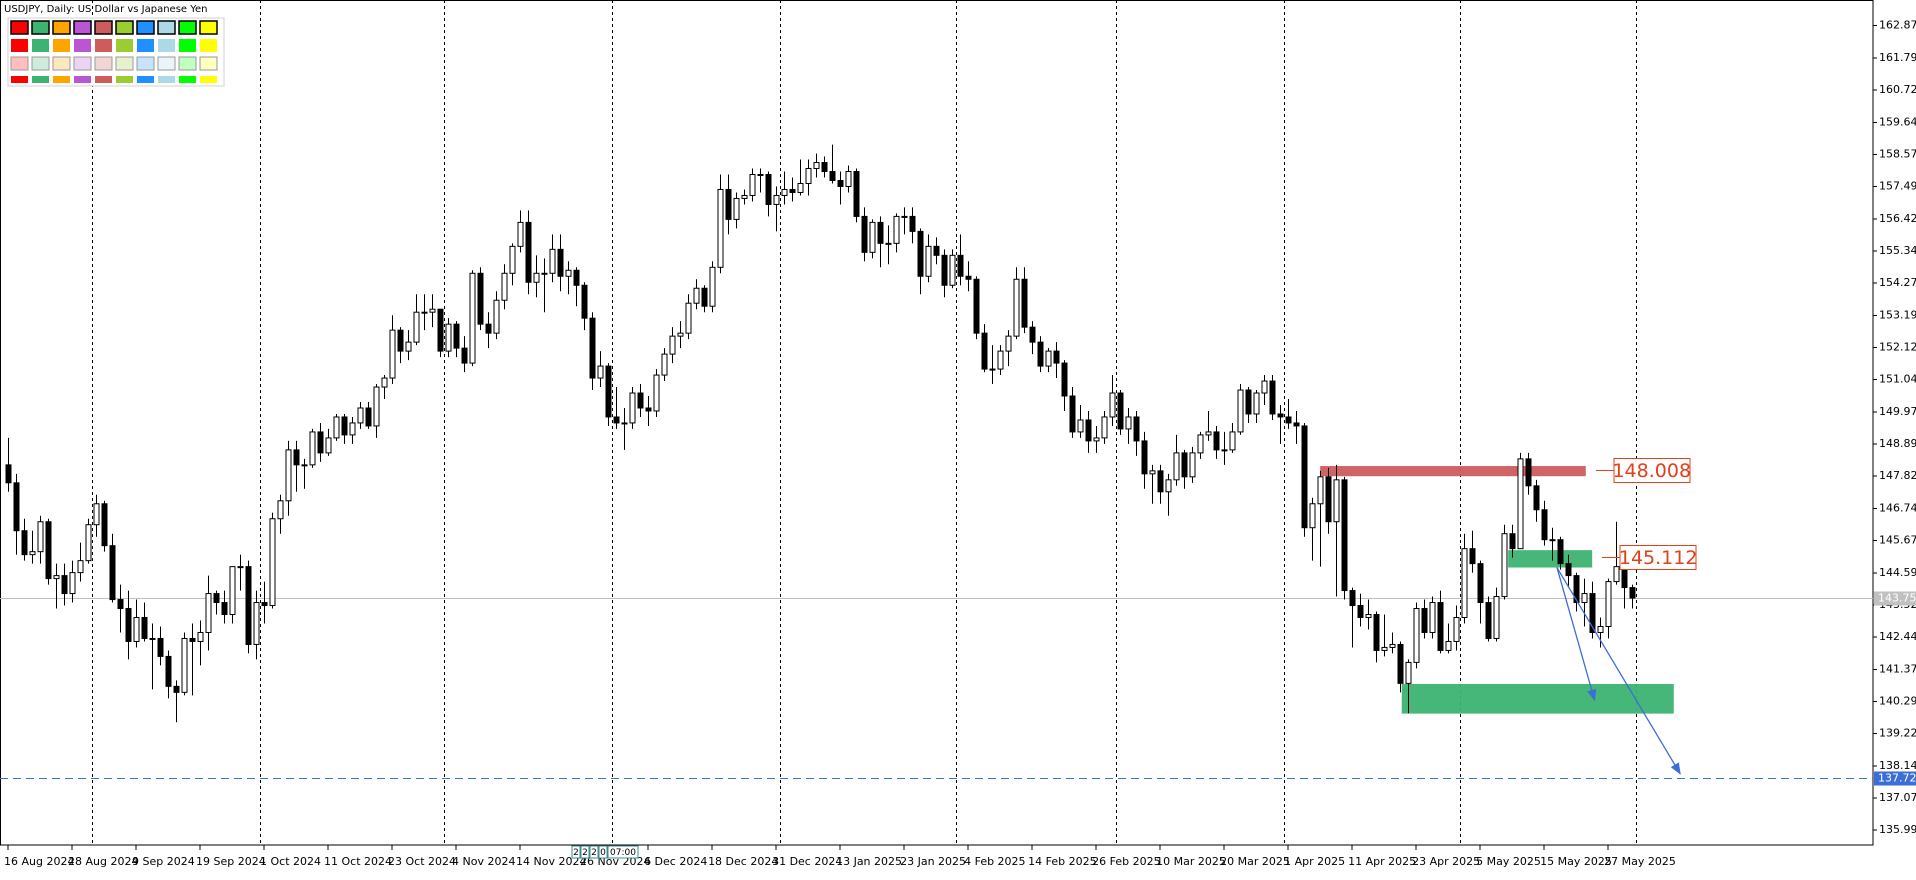  What do you see at coordinates (1895, 778) in the screenshot?
I see `price-line-tag` at bounding box center [1895, 778].